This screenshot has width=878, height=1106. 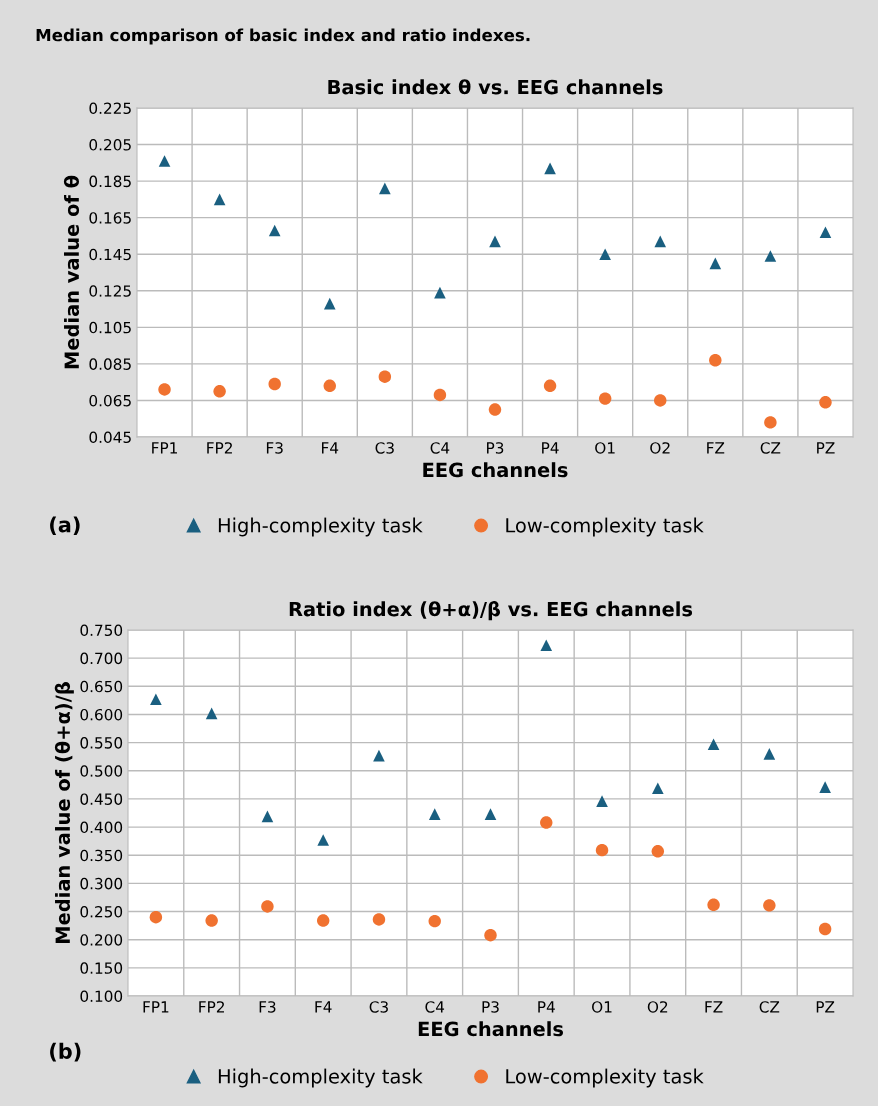 I want to click on chart-title: Ratio index (θ+α)/β vs. EEG channels, so click(x=491, y=611).